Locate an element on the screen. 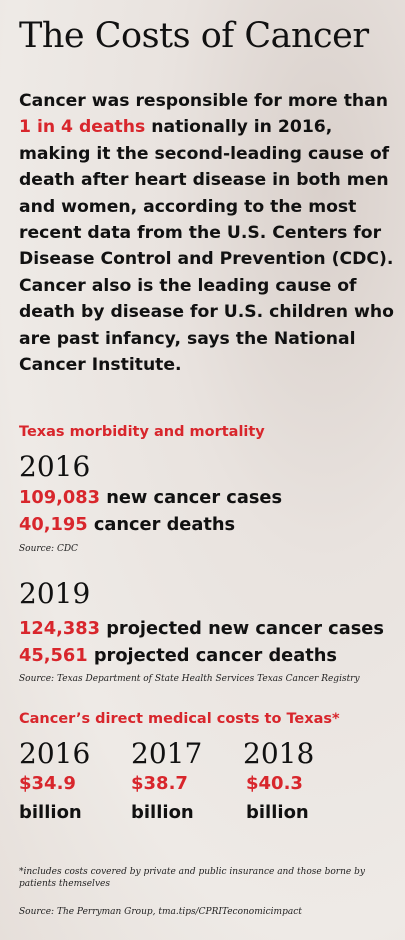 This screenshot has height=940, width=405. stat-2016-deaths-number: 40,195 is located at coordinates (53, 524).